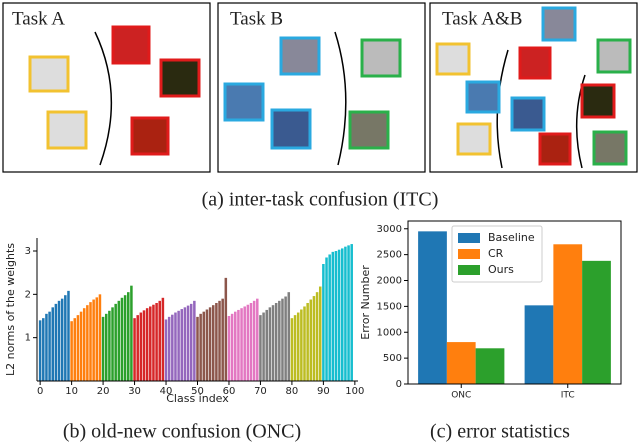 The width and height of the screenshot is (640, 447). I want to click on caption: (b) old-new confusion (ONC), so click(182, 432).